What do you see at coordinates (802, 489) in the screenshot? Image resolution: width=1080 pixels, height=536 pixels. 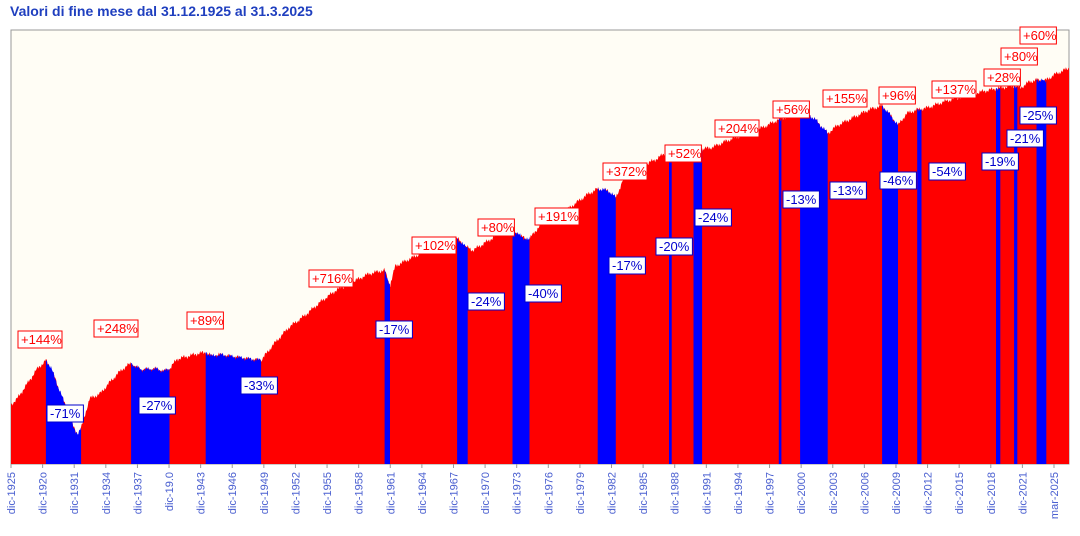 I see `x-tick: dic-2000` at bounding box center [802, 489].